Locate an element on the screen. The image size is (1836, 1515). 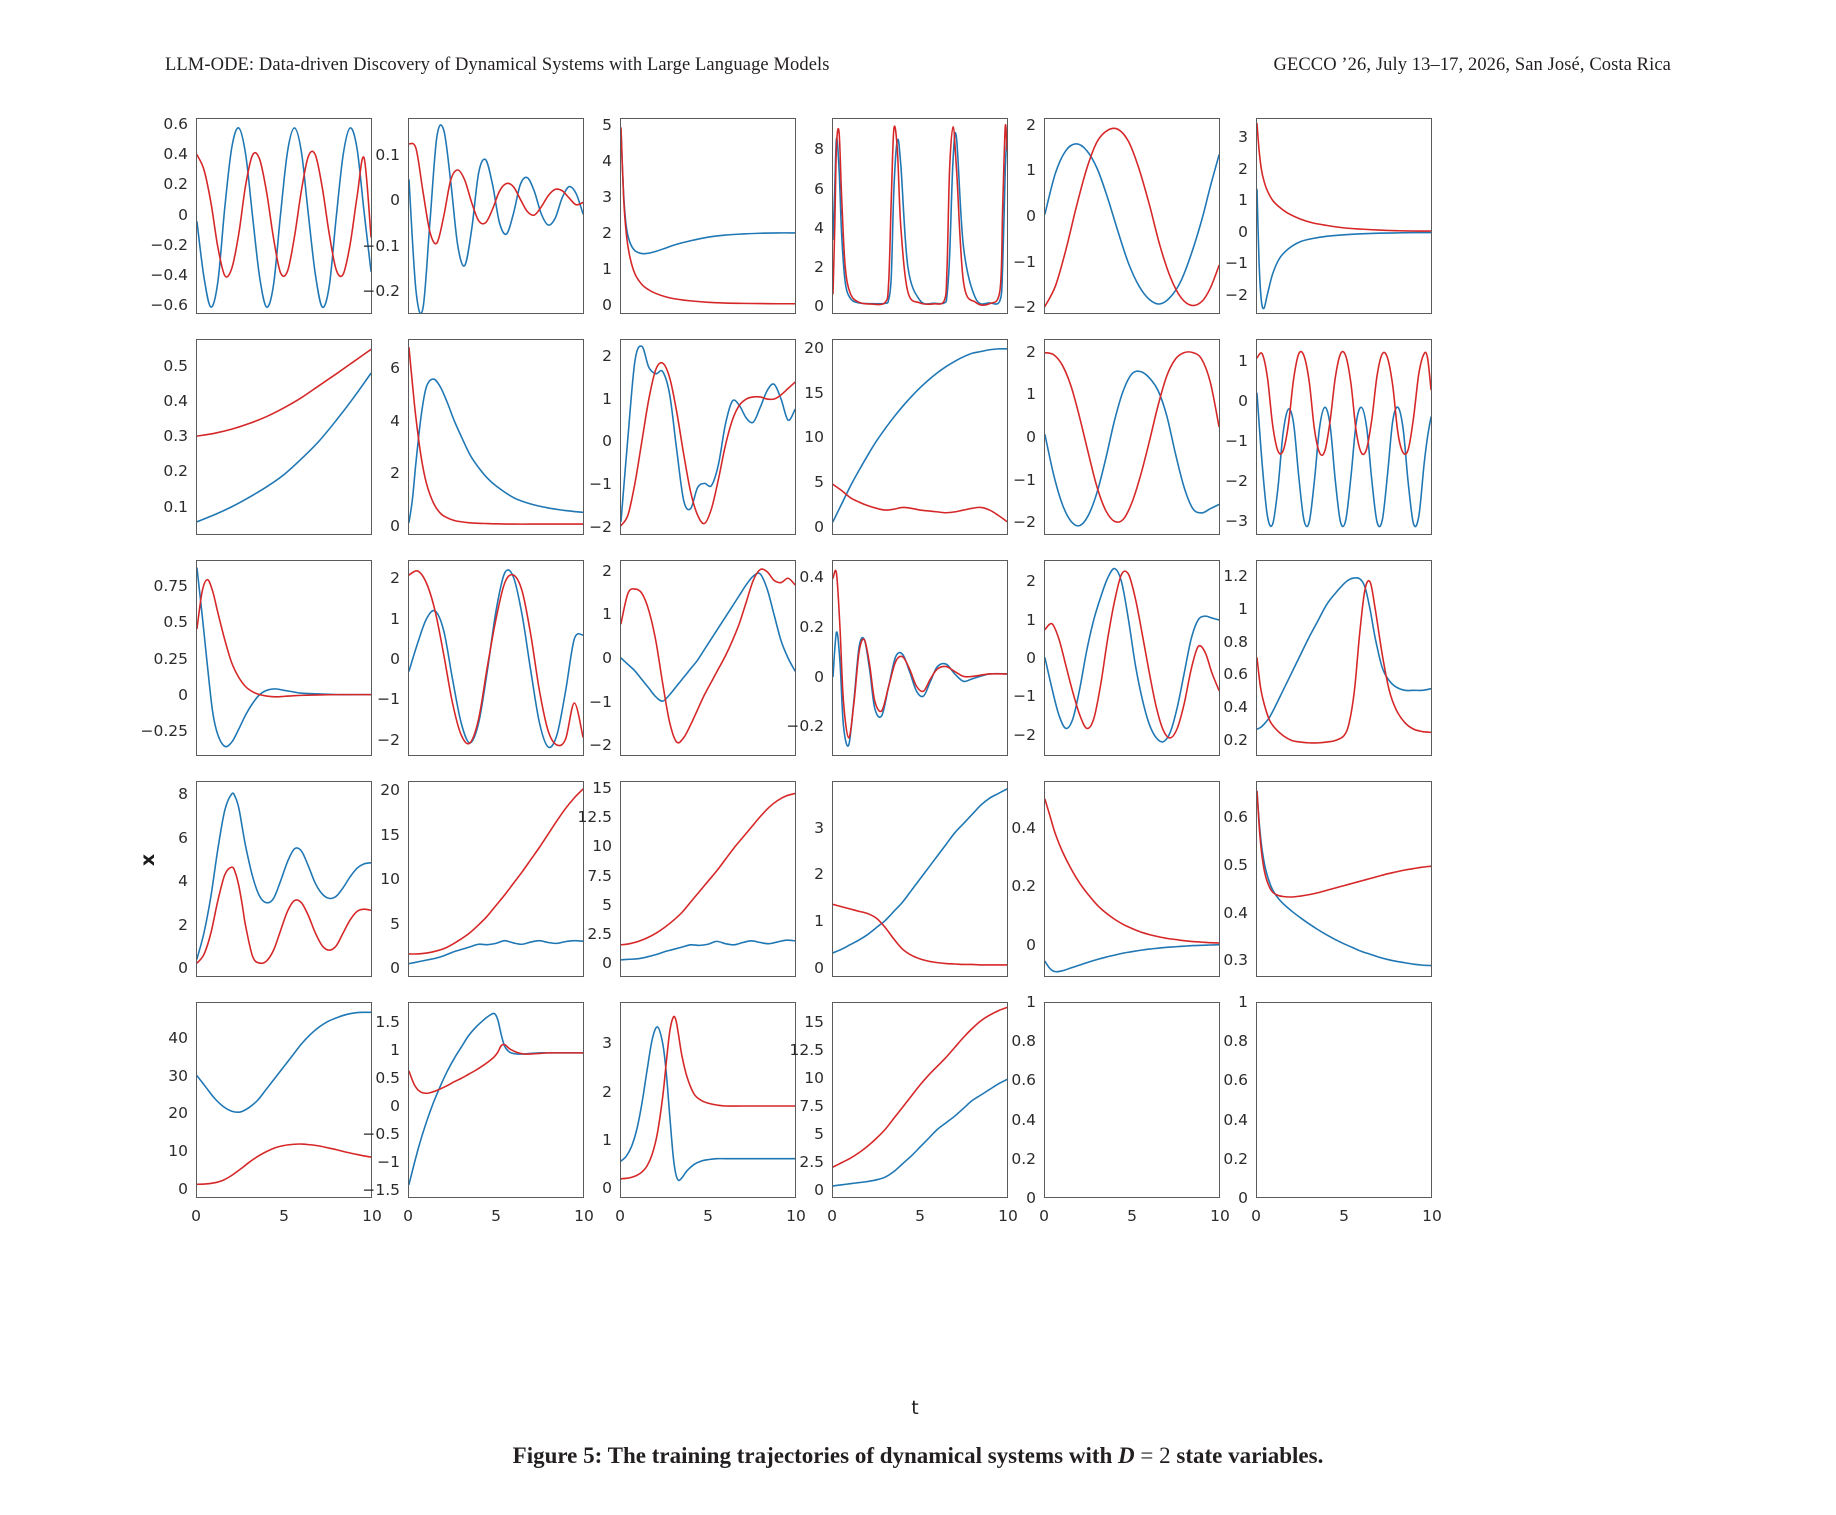
y-tick-label: 6 is located at coordinates (395, 367).